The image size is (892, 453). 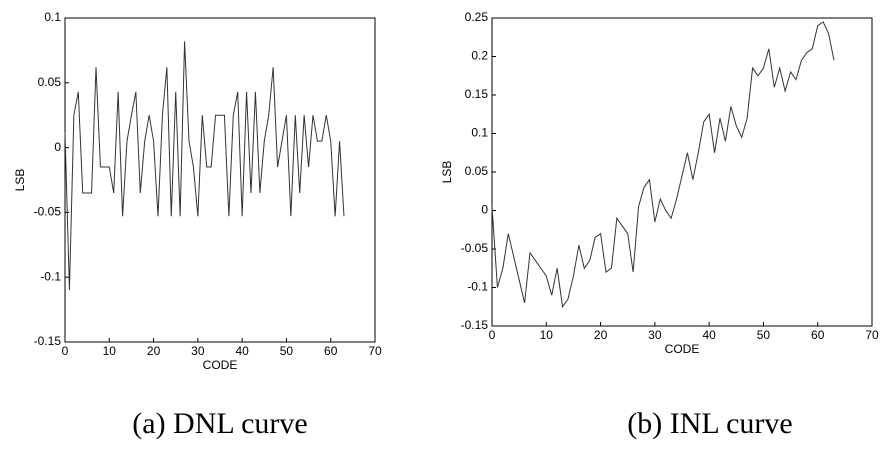 What do you see at coordinates (477, 17) in the screenshot?
I see `y-tick-label: 0.25` at bounding box center [477, 17].